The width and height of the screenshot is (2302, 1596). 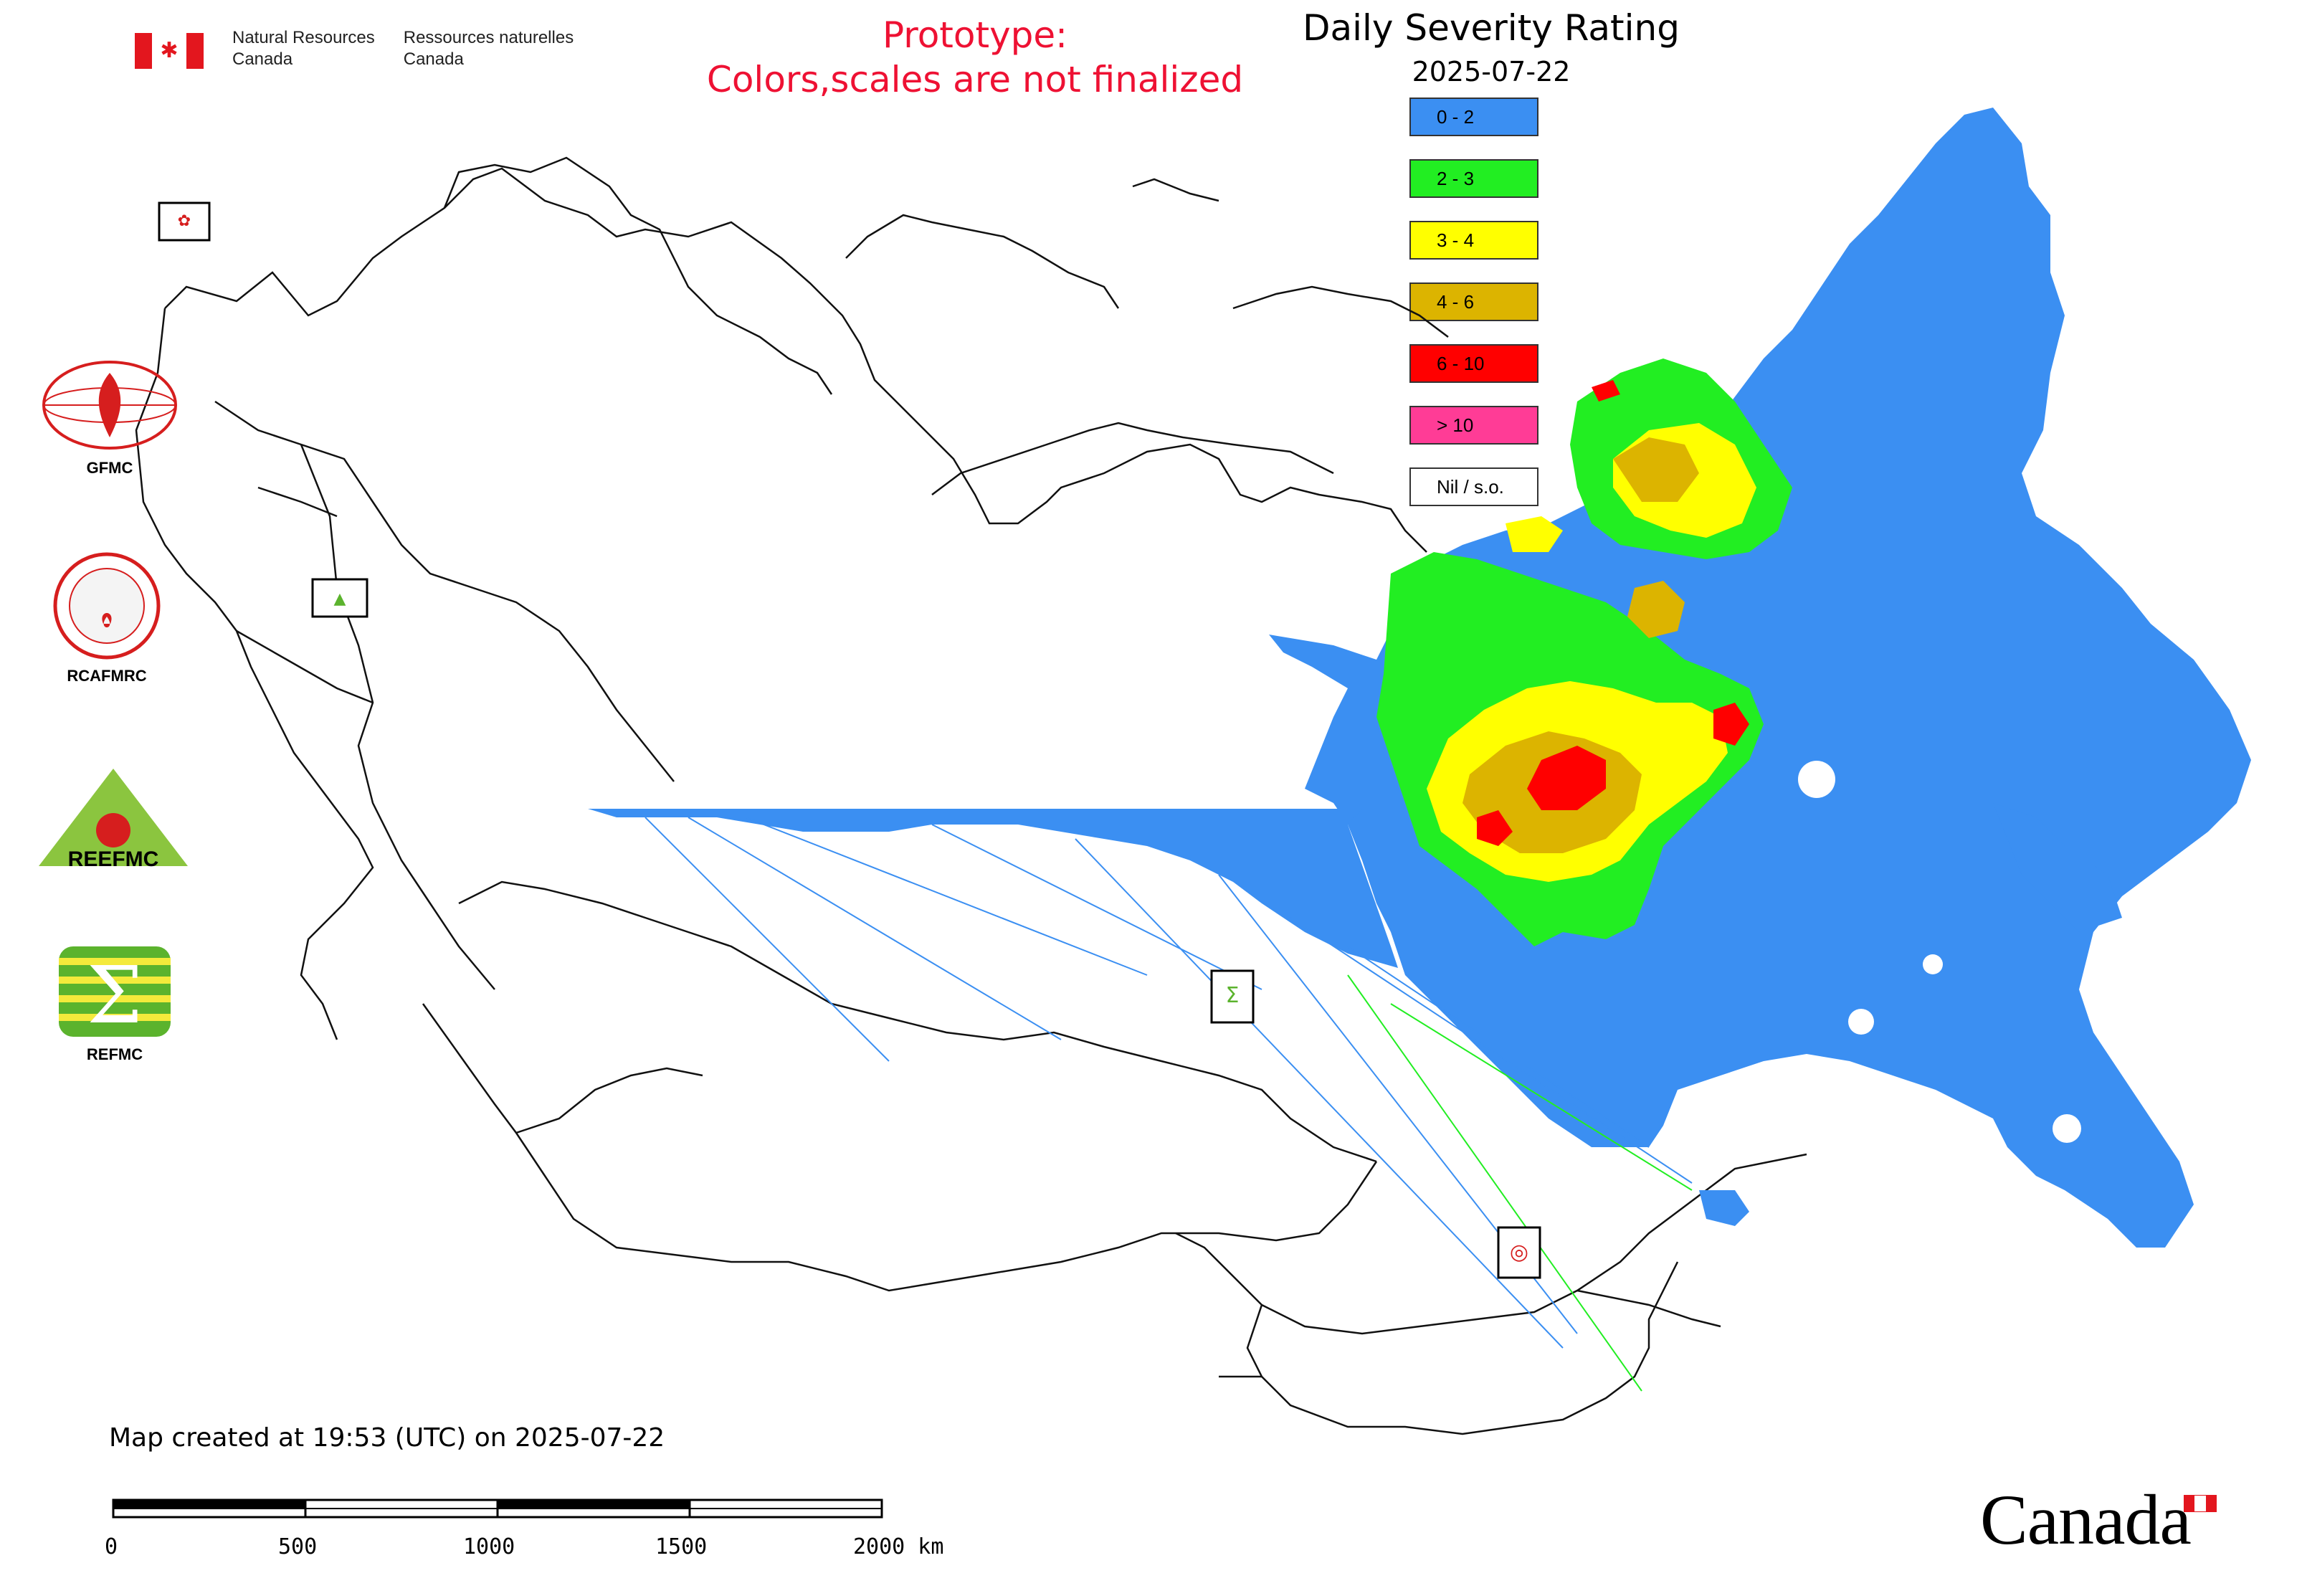 I want to click on reefmc-marker-icon: ▲, so click(x=340, y=599).